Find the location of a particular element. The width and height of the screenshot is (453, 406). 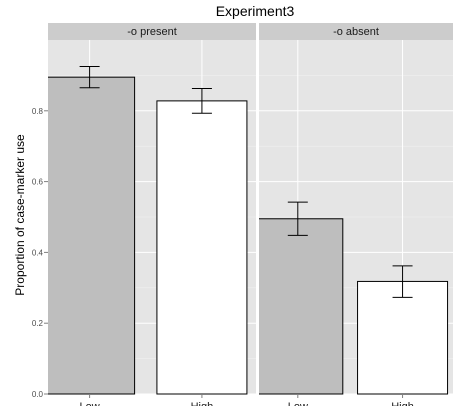

strip-label: -o present is located at coordinates (152, 32).